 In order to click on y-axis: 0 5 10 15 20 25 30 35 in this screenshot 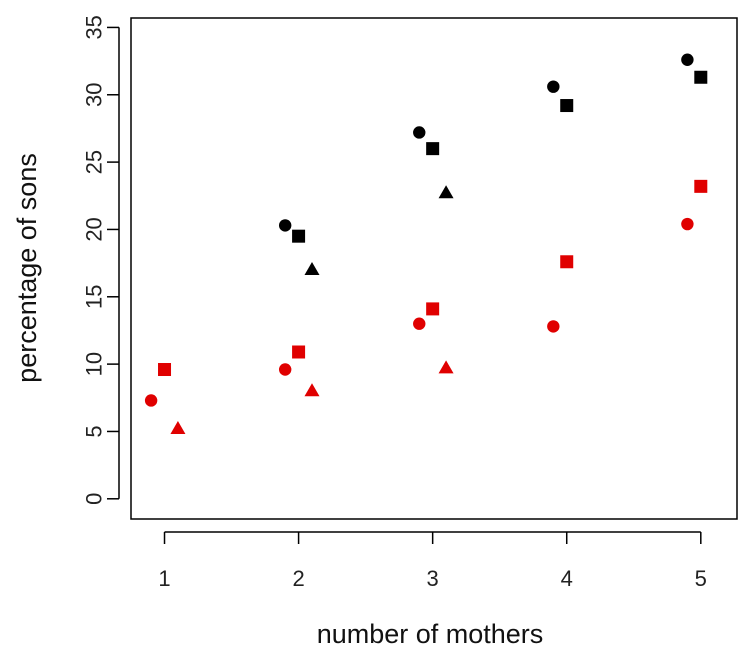, I will do `click(101, 260)`.